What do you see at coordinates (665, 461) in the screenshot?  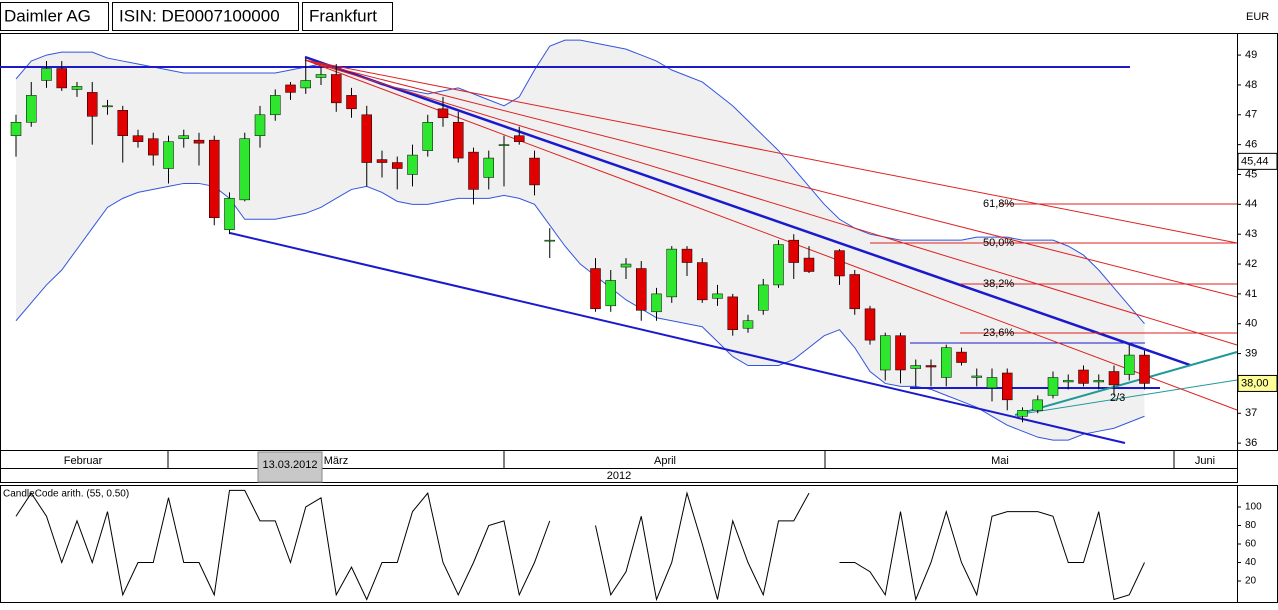 I see `month-label: April` at bounding box center [665, 461].